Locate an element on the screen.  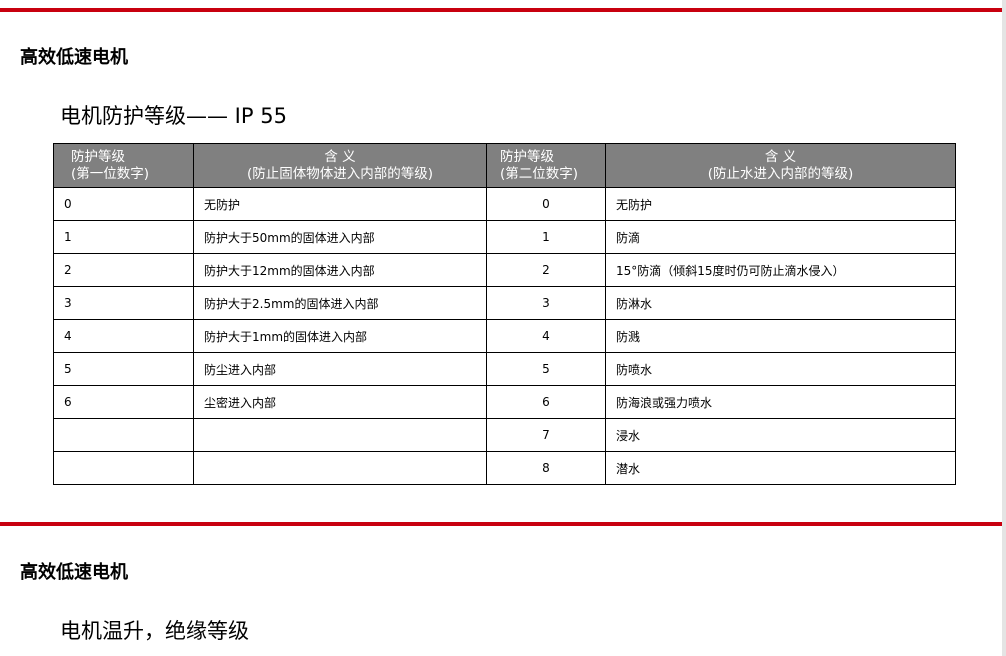
table-cell: 防淋水 is located at coordinates (780, 303).